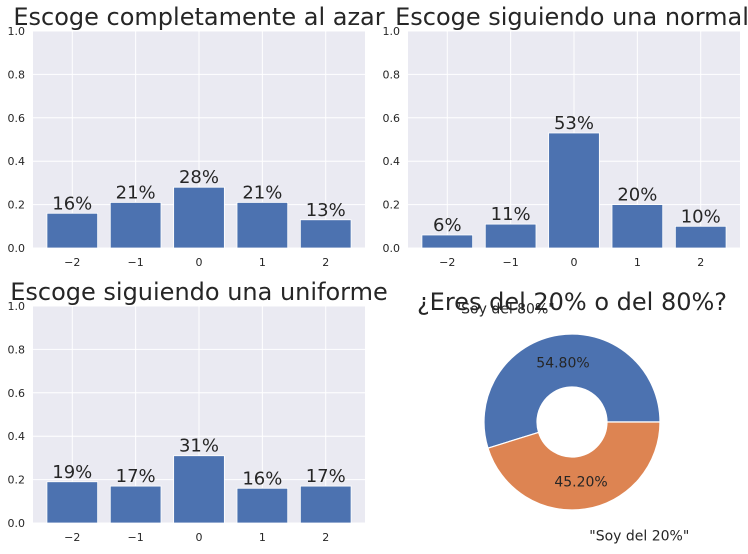  What do you see at coordinates (574, 123) in the screenshot?
I see `bar-value-label: 53%` at bounding box center [574, 123].